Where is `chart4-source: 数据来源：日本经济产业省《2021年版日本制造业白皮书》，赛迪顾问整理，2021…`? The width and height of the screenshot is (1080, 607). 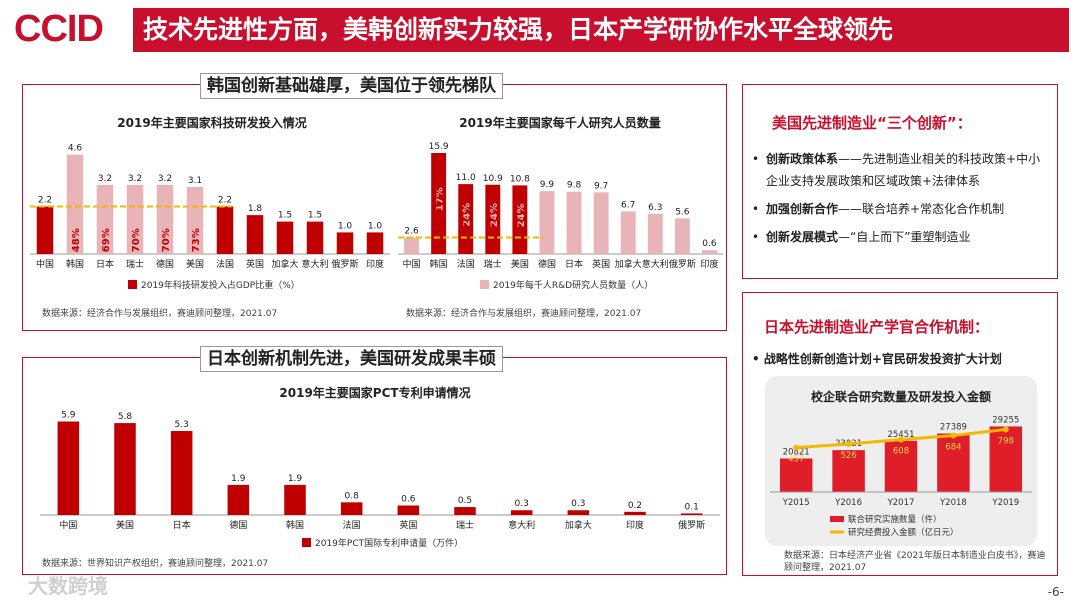 chart4-source: 数据来源：日本经济产业省《2021年版日本制造业白皮书》，赛迪顾问整理，2021… is located at coordinates (915, 562).